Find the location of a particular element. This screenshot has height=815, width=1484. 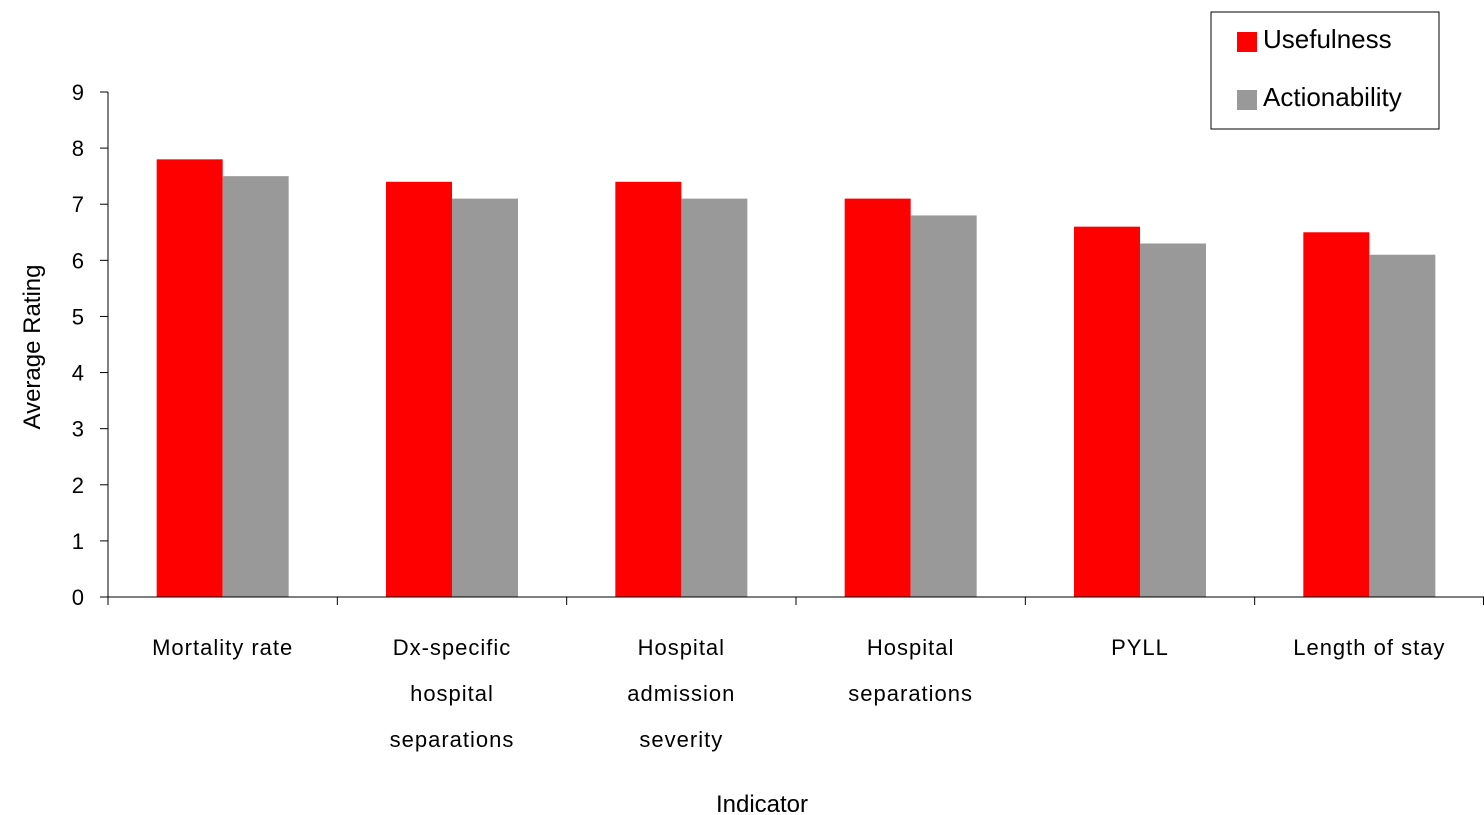

legend-swatch-actionability is located at coordinates (1247, 100).